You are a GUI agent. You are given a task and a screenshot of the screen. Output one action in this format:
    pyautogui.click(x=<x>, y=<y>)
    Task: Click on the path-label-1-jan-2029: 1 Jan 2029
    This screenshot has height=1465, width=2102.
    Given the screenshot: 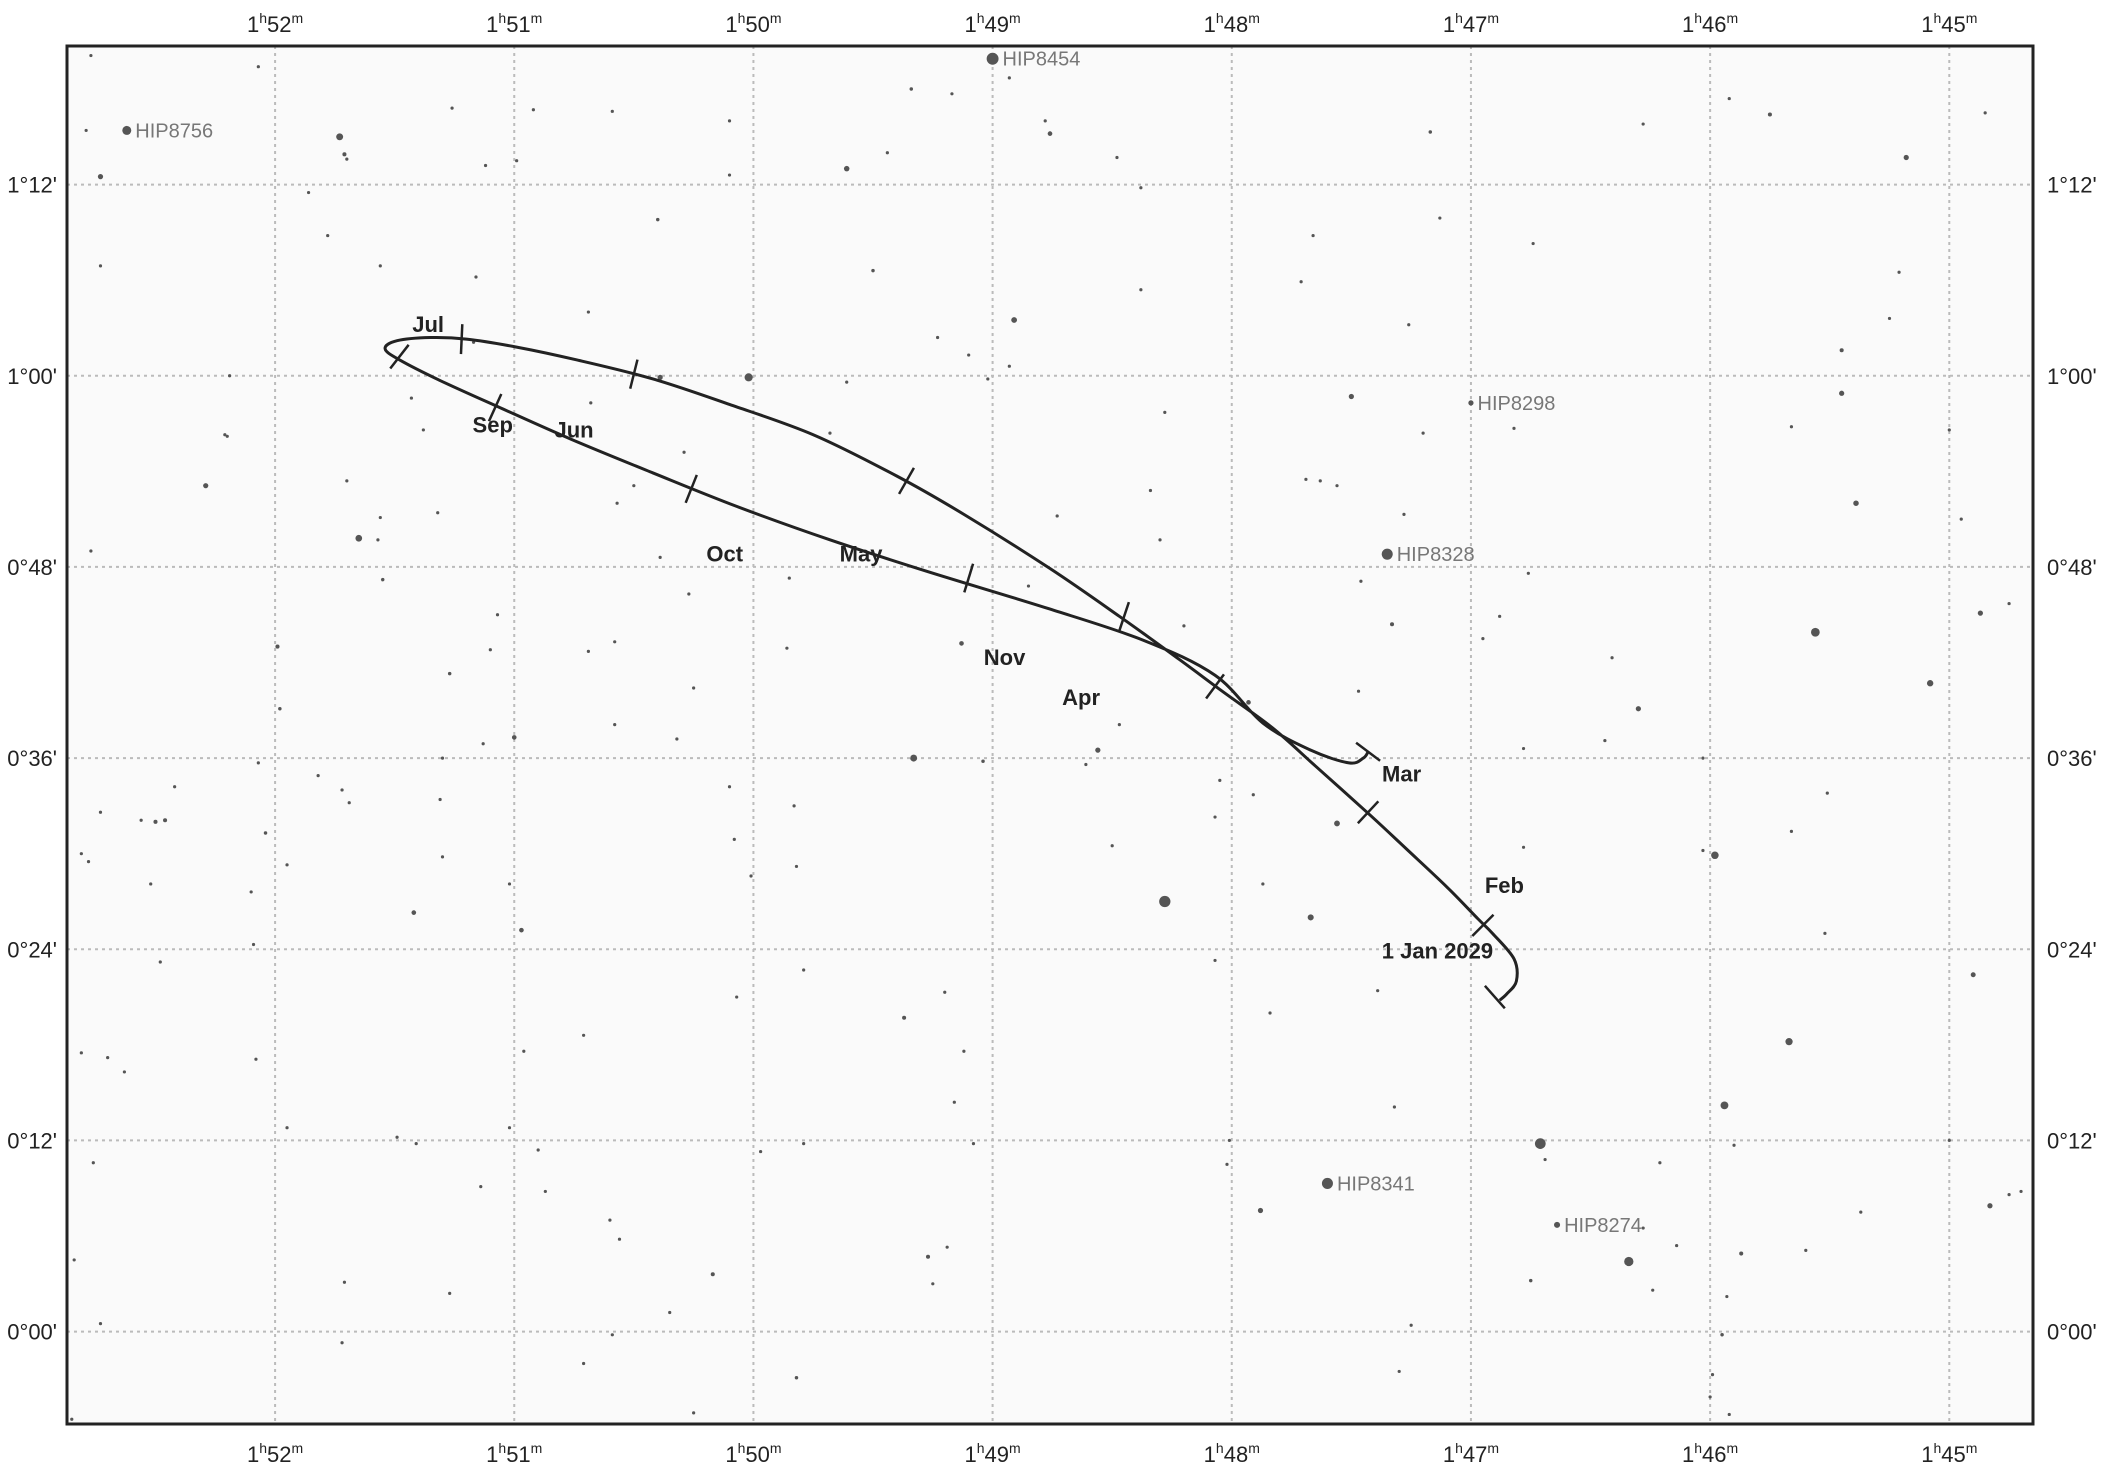 What is the action you would take?
    pyautogui.click(x=1437, y=950)
    